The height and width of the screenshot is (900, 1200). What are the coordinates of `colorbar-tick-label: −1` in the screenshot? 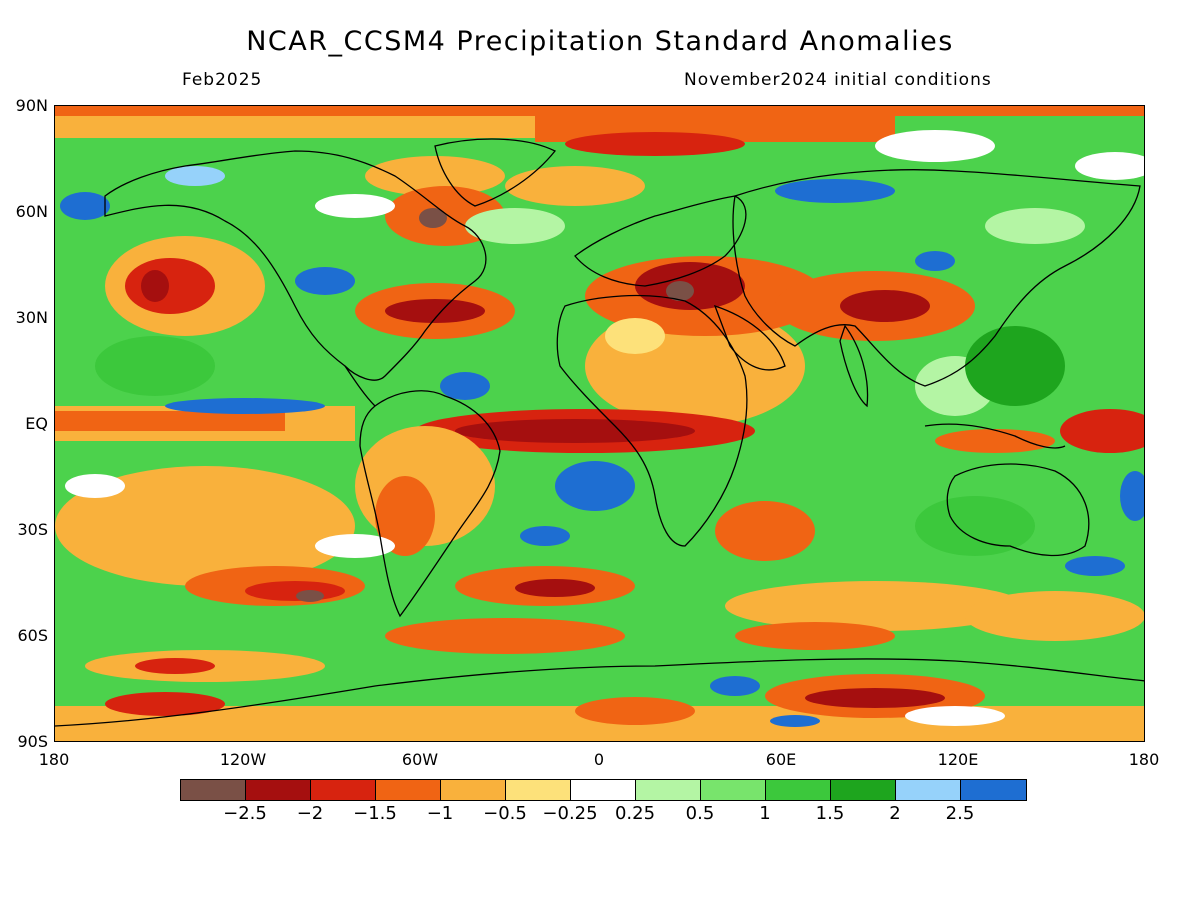 It's located at (440, 813).